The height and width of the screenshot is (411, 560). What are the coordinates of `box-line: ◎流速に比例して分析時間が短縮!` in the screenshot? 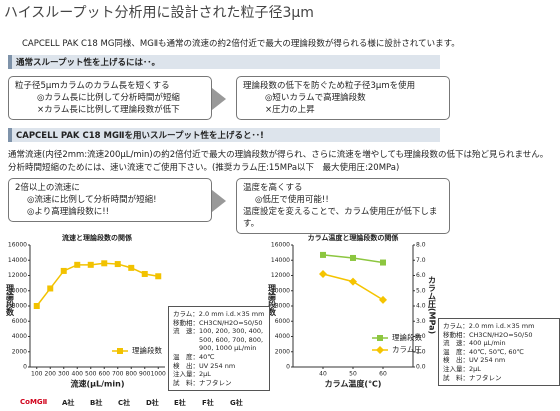 It's located at (92, 200).